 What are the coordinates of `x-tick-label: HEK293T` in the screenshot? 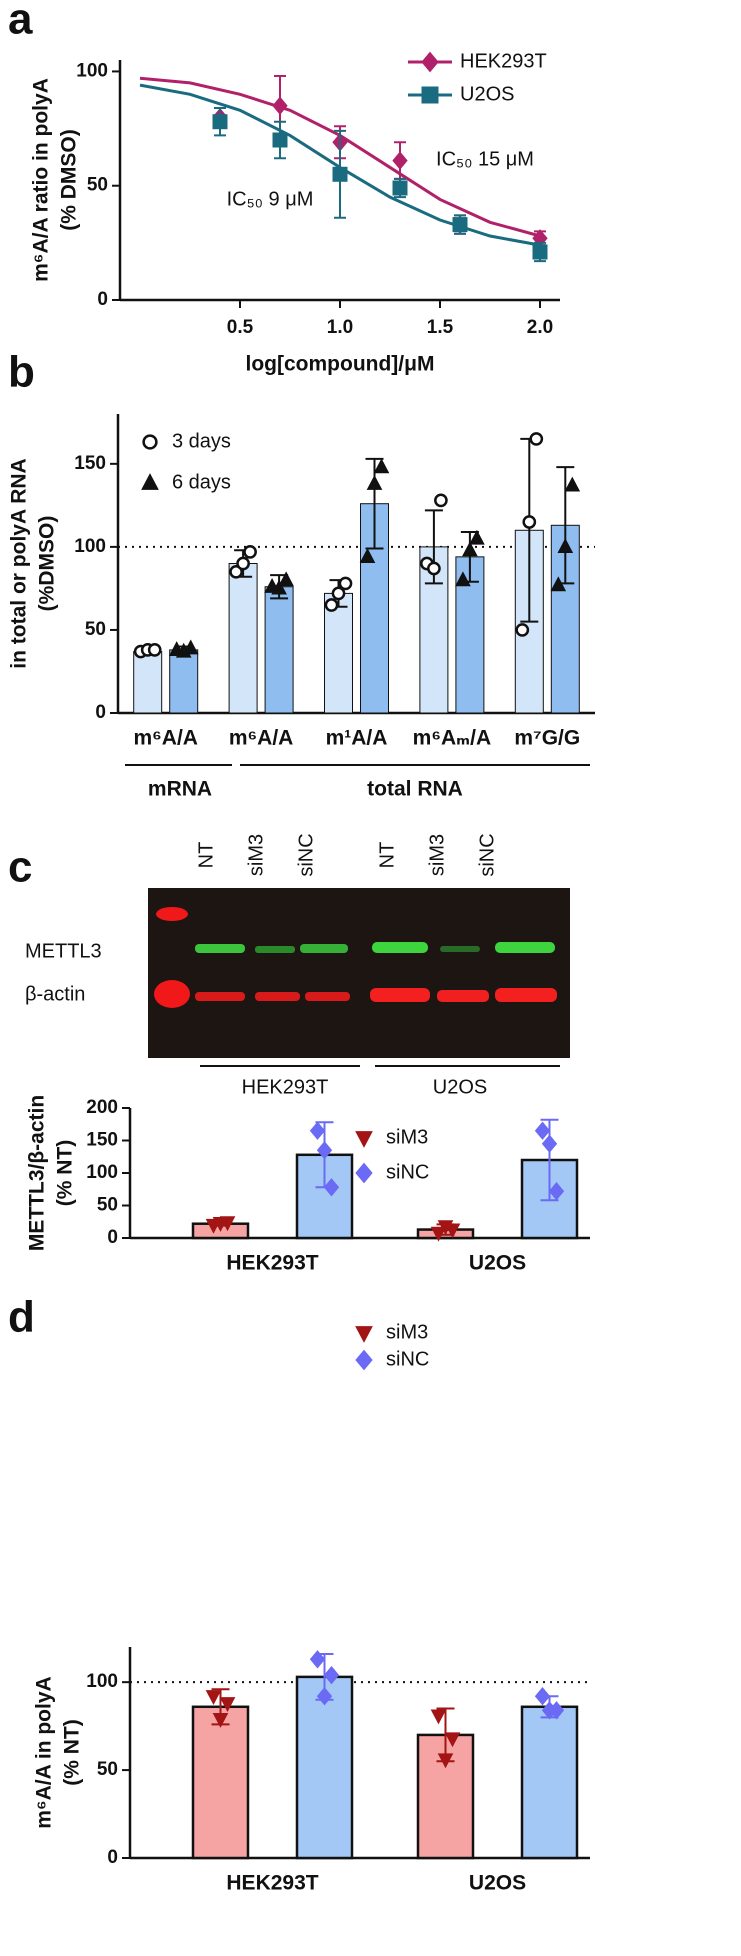 It's located at (272, 1883).